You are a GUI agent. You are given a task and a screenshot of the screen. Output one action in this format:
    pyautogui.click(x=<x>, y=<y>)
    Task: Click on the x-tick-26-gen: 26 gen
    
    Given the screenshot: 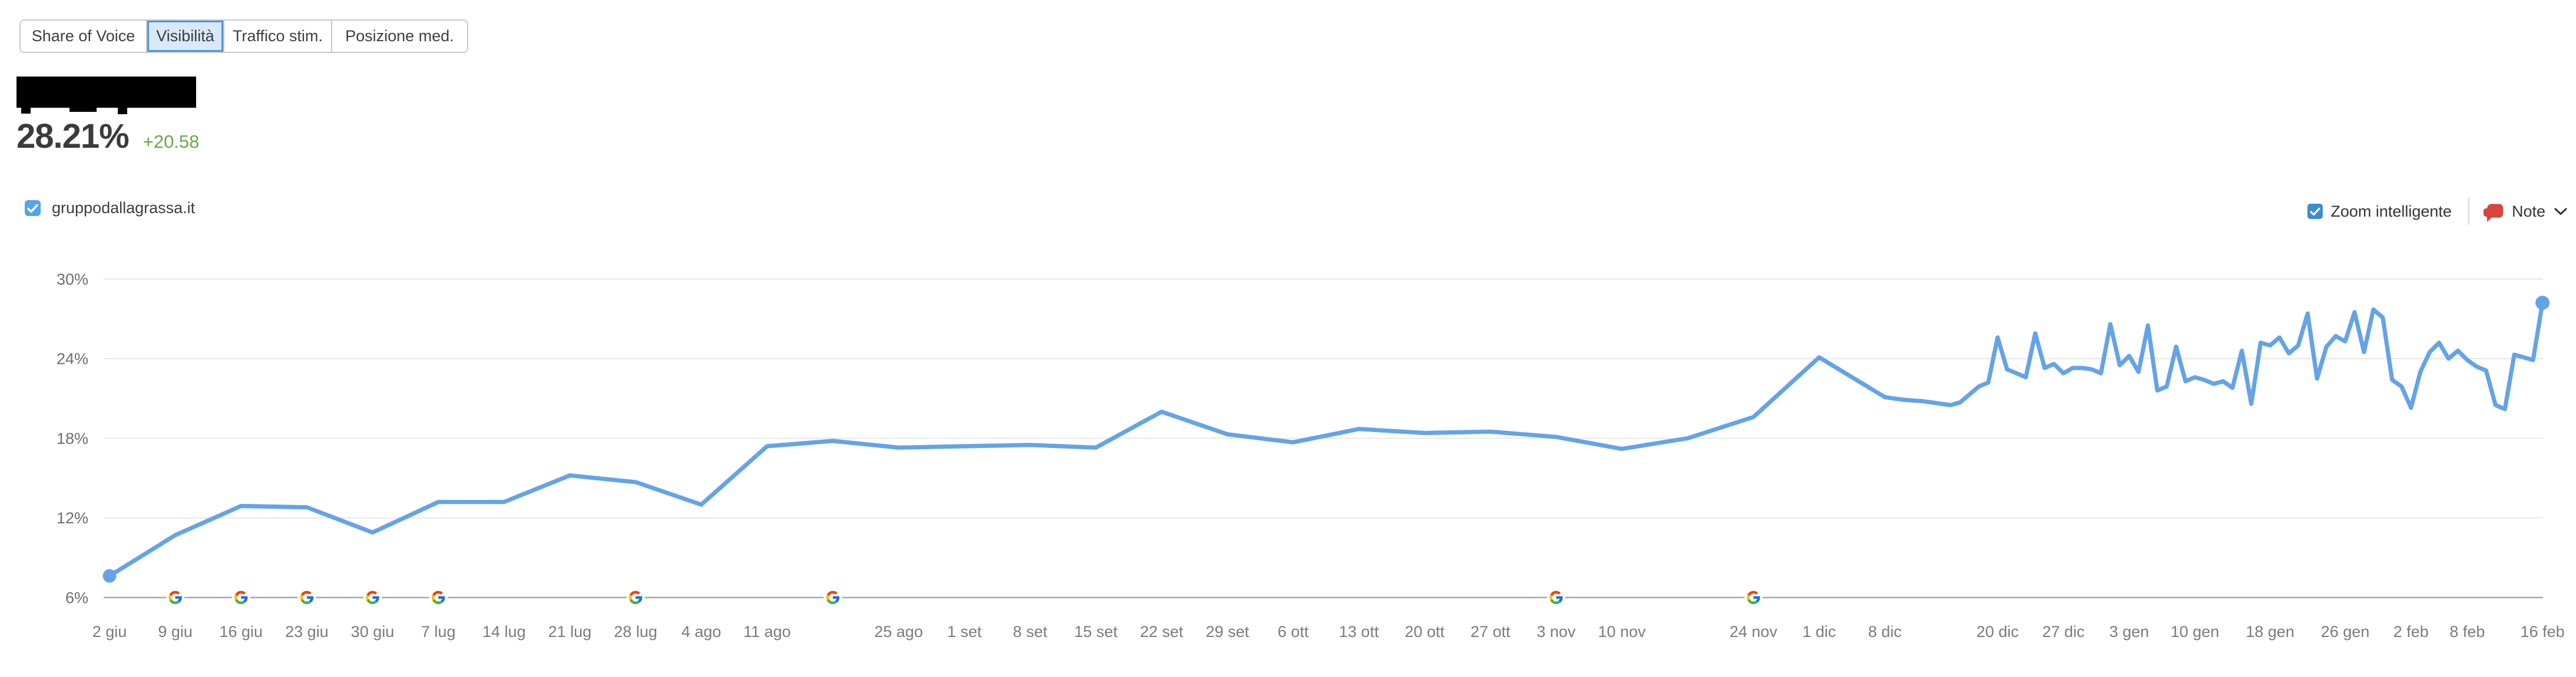 What is the action you would take?
    pyautogui.click(x=2345, y=632)
    